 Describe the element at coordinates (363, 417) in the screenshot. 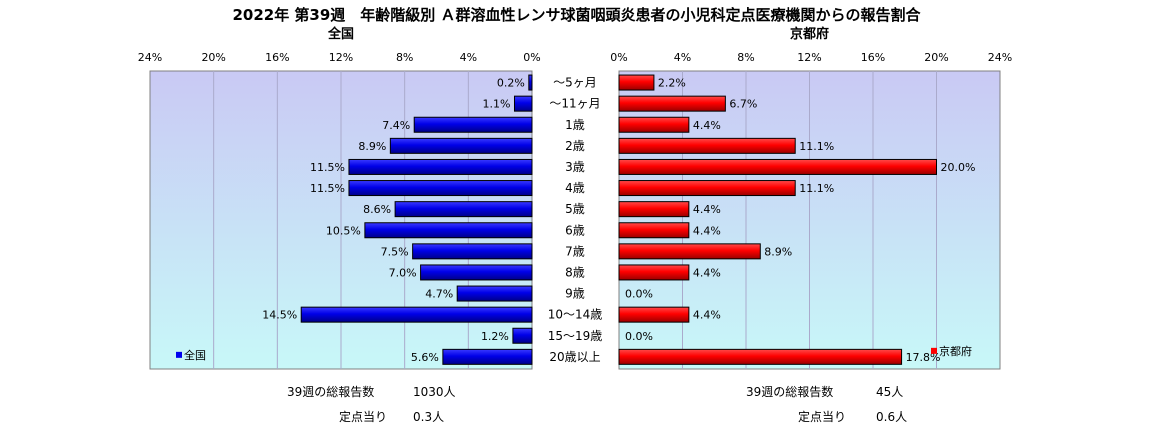

I see `national-per-site-label: 定点当り` at that location.